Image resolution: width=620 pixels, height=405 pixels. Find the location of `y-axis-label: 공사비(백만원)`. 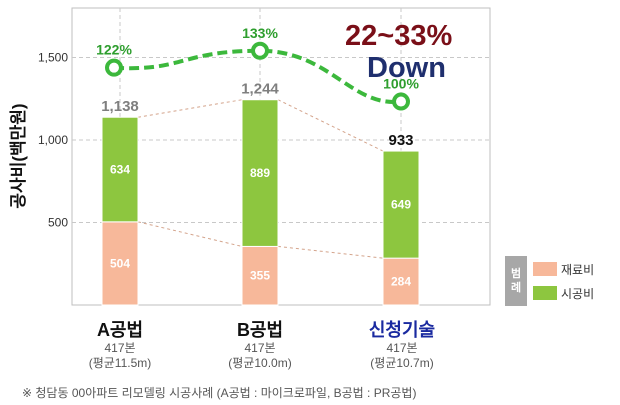

y-axis-label: 공사비(백만원) is located at coordinates (18, 155).